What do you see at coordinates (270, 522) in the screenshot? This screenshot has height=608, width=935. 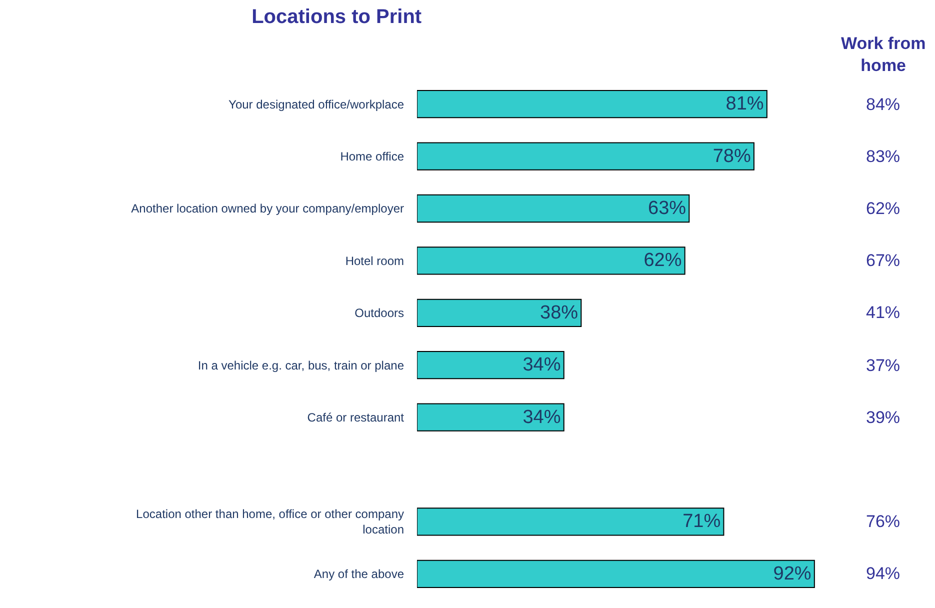 I see `y-tick-label: Location other than home, office or other company location` at bounding box center [270, 522].